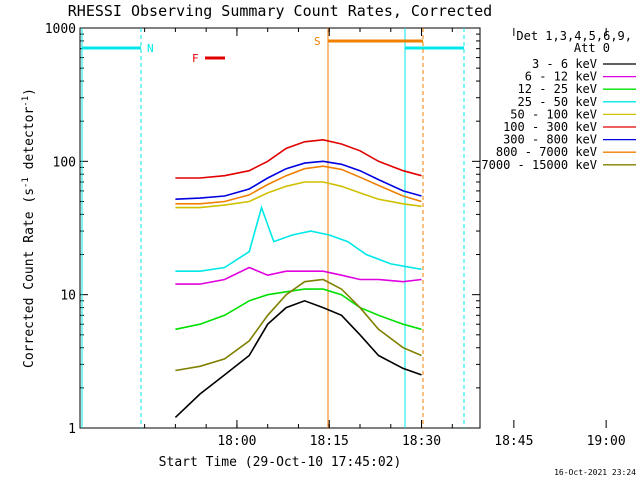 The width and height of the screenshot is (640, 480). I want to click on y-tick-label: 1000, so click(60, 29).